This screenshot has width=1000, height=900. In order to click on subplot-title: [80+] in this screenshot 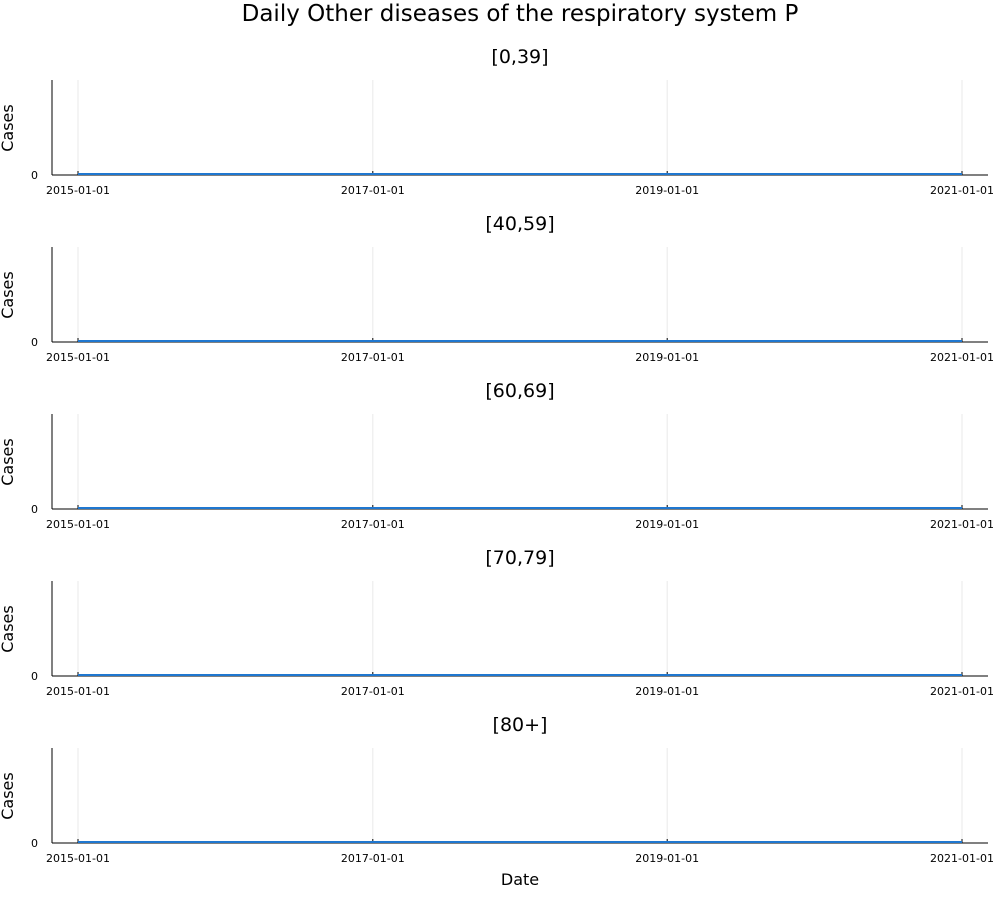, I will do `click(520, 725)`.